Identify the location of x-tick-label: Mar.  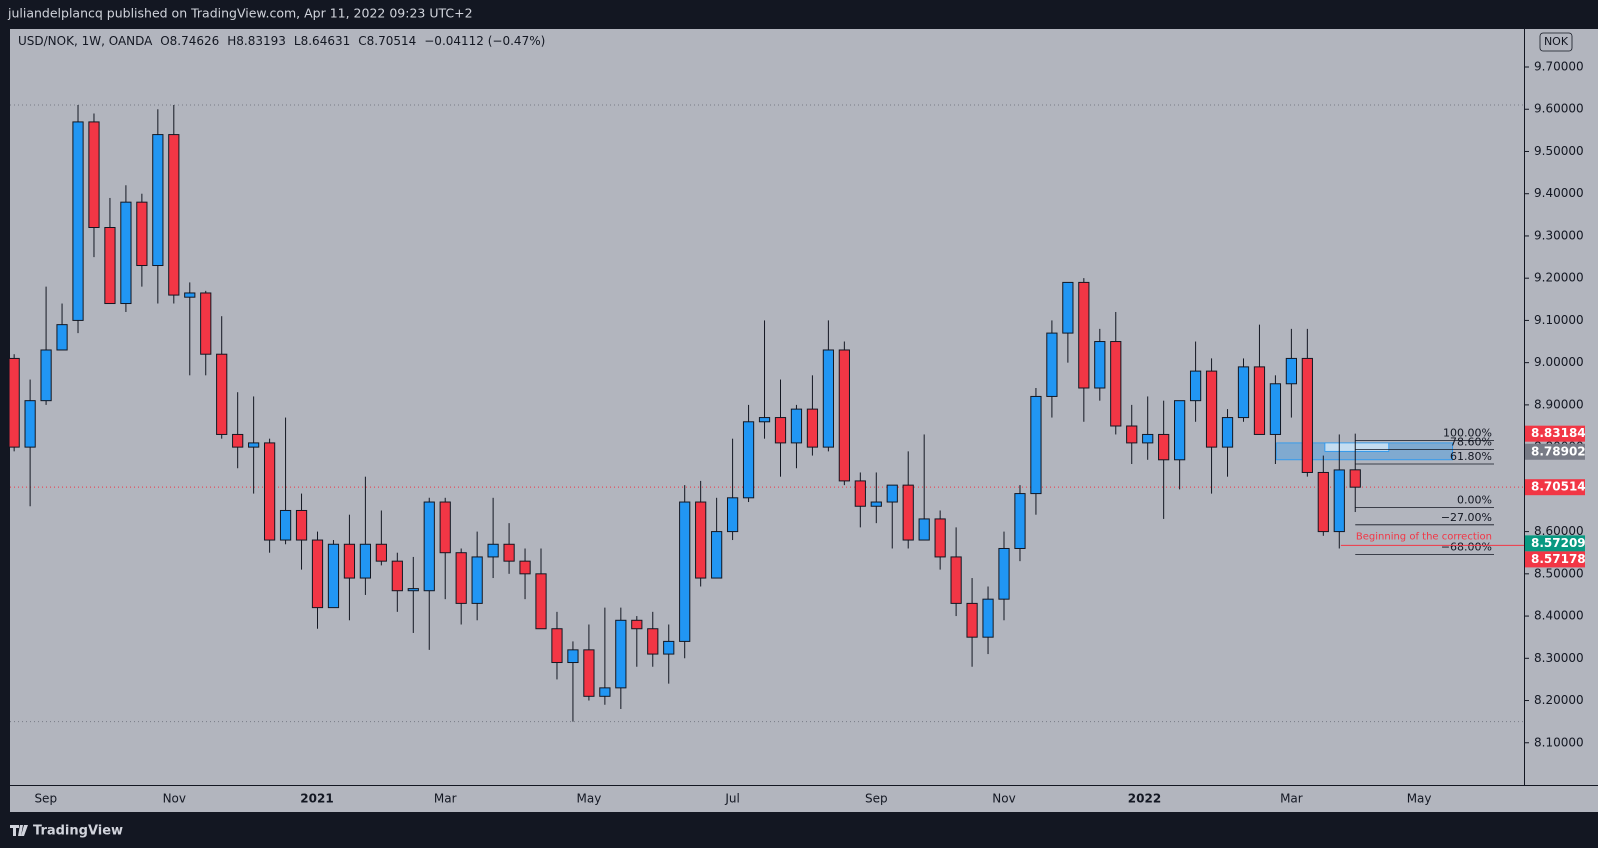
(445, 799).